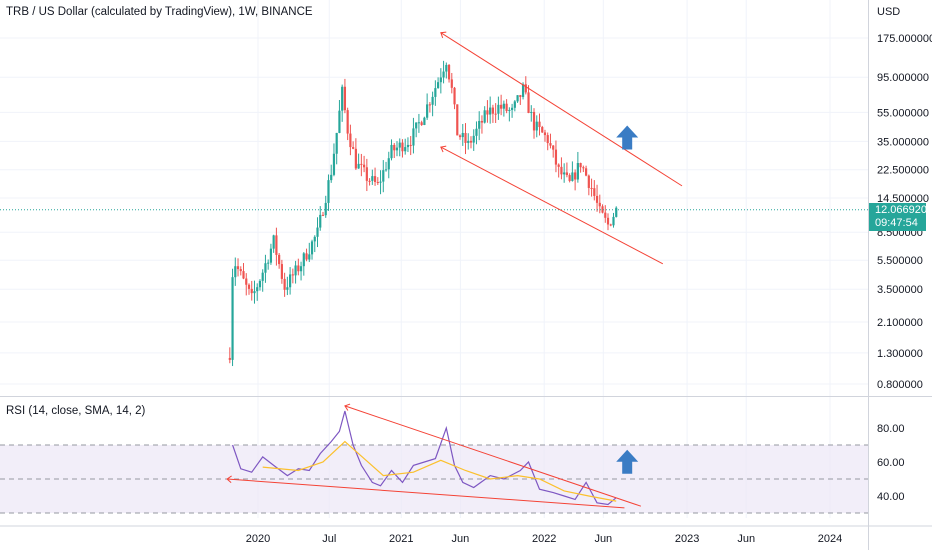 This screenshot has height=550, width=932. Describe the element at coordinates (900, 385) in the screenshot. I see `price-tick-label: 0.800000` at that location.